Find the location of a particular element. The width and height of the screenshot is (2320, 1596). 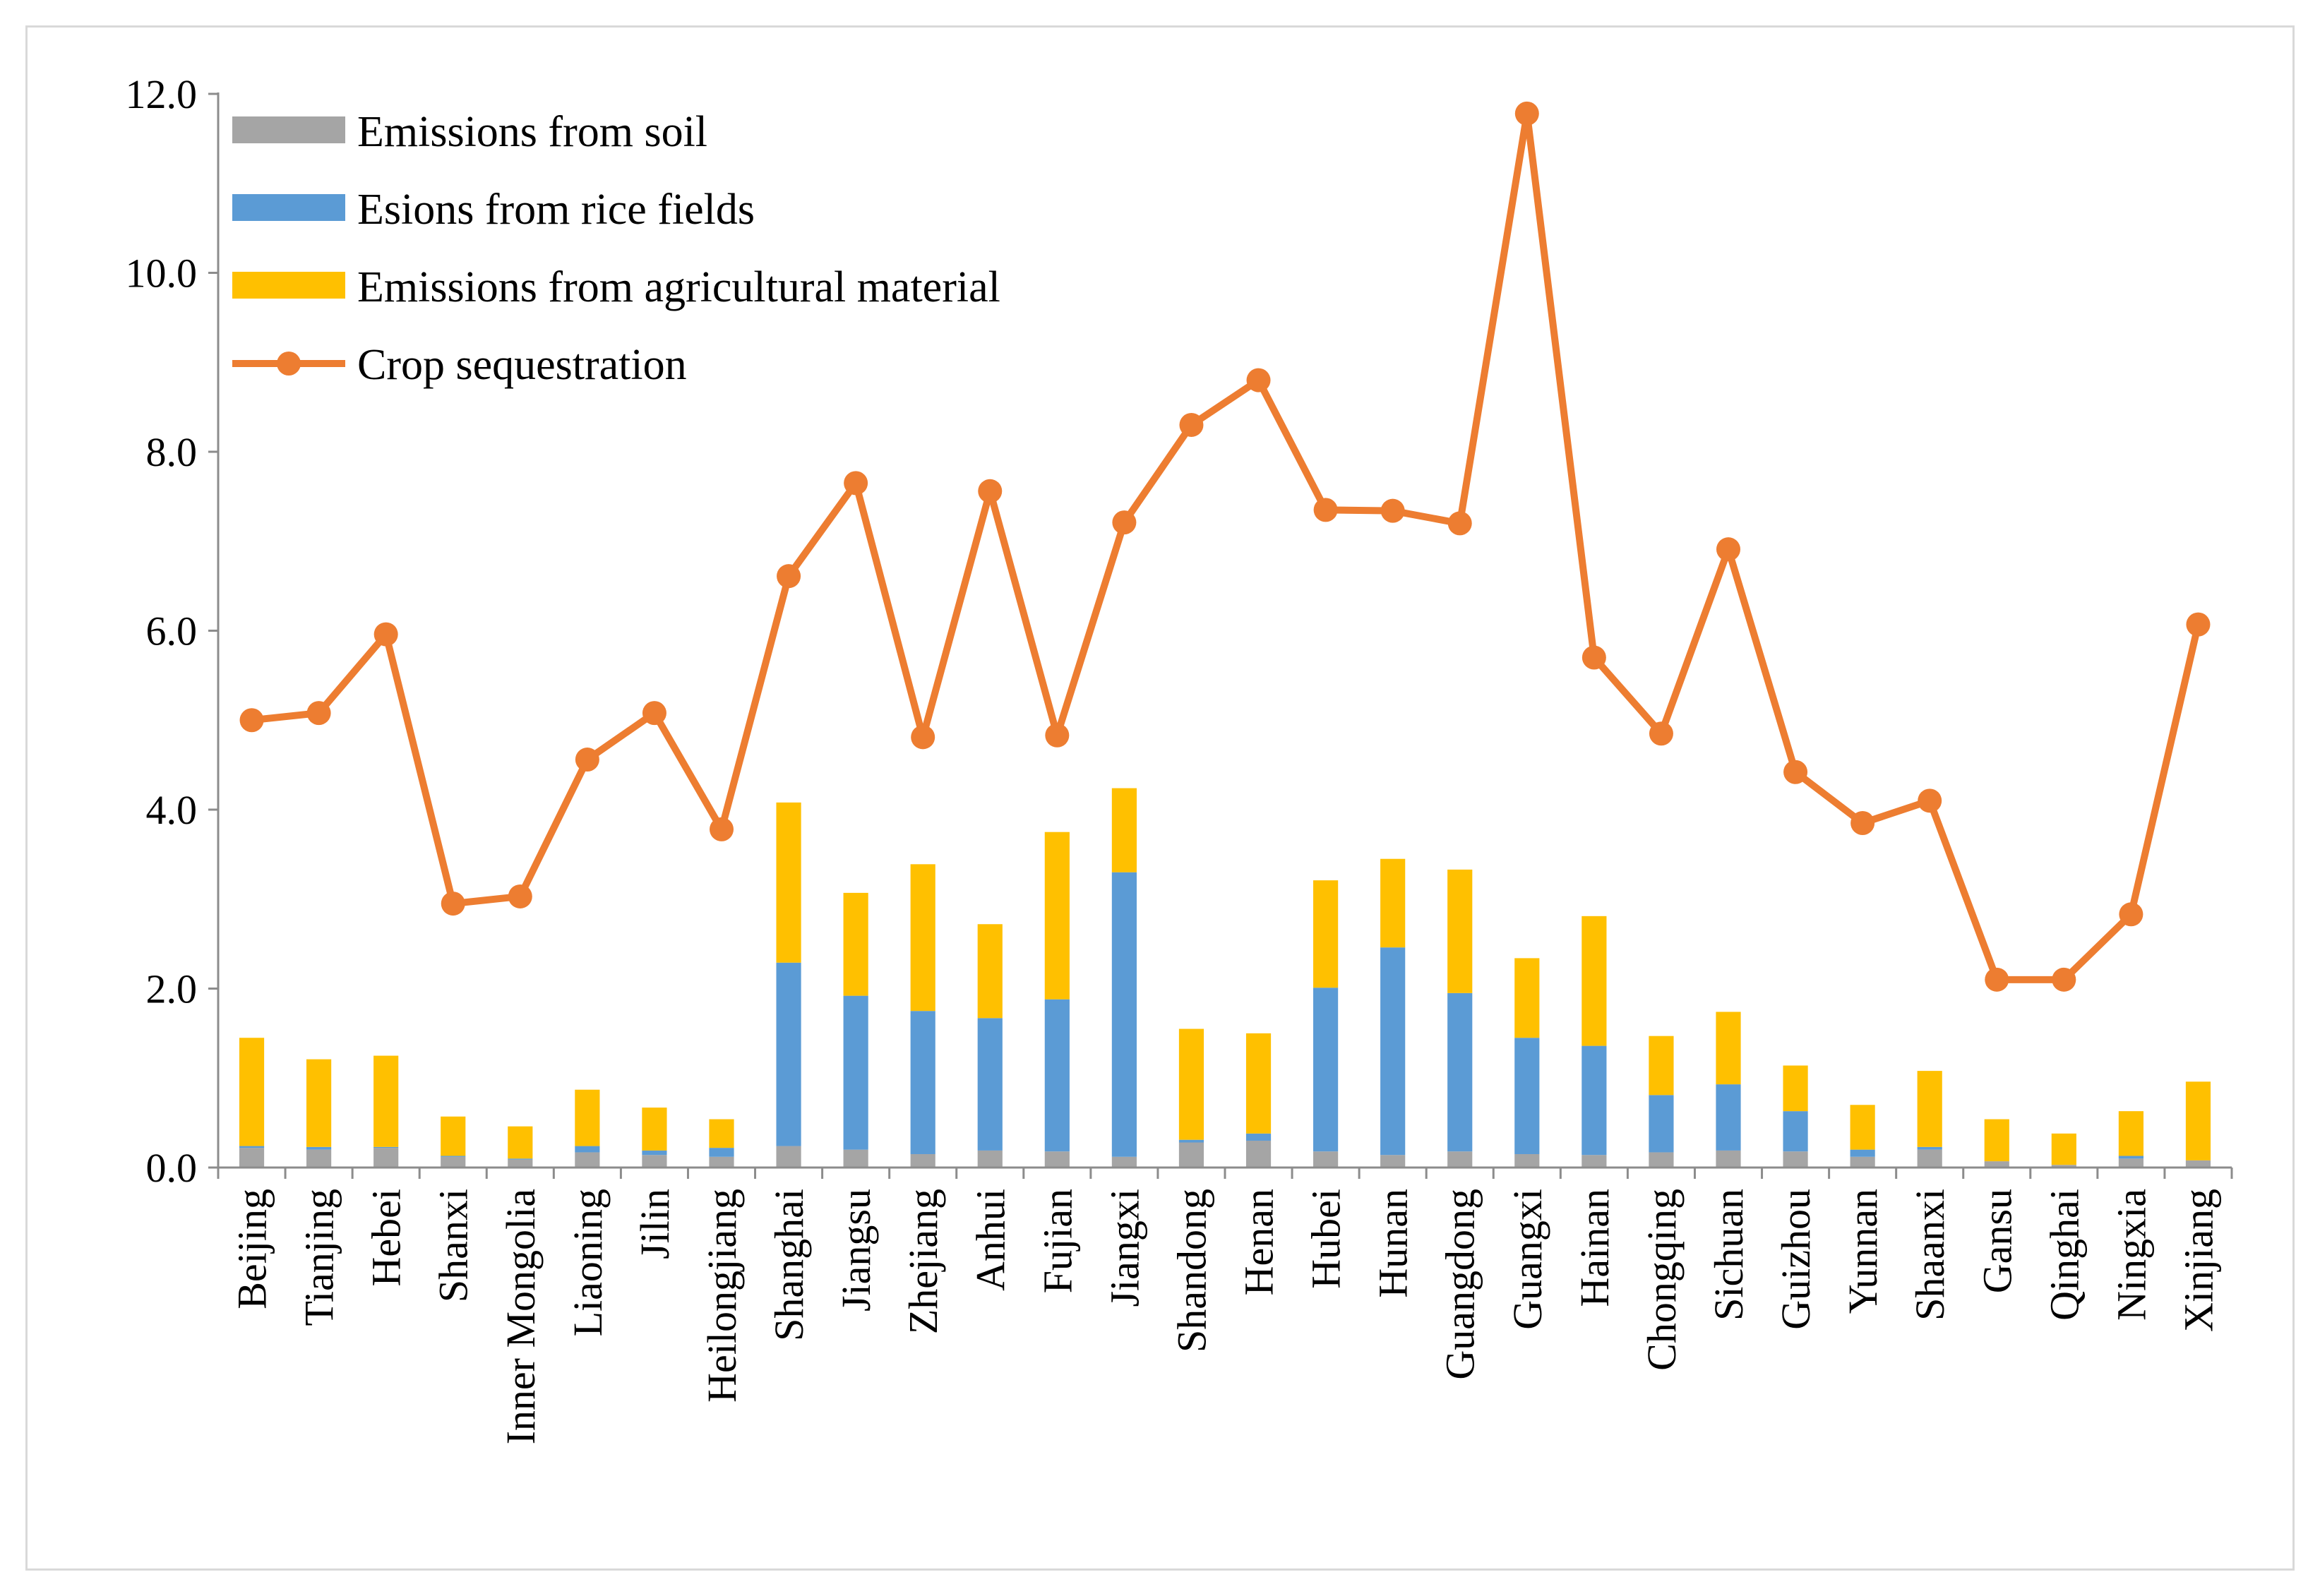

x-tick-label-shaanxi: Shaanxi is located at coordinates (1930, 1255).